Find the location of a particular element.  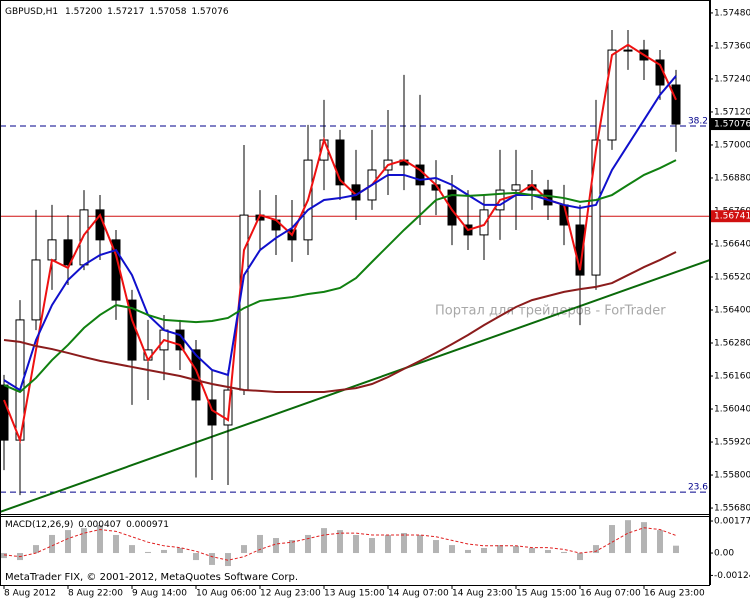

symbol: GBPUSD,H1 is located at coordinates (31, 12).